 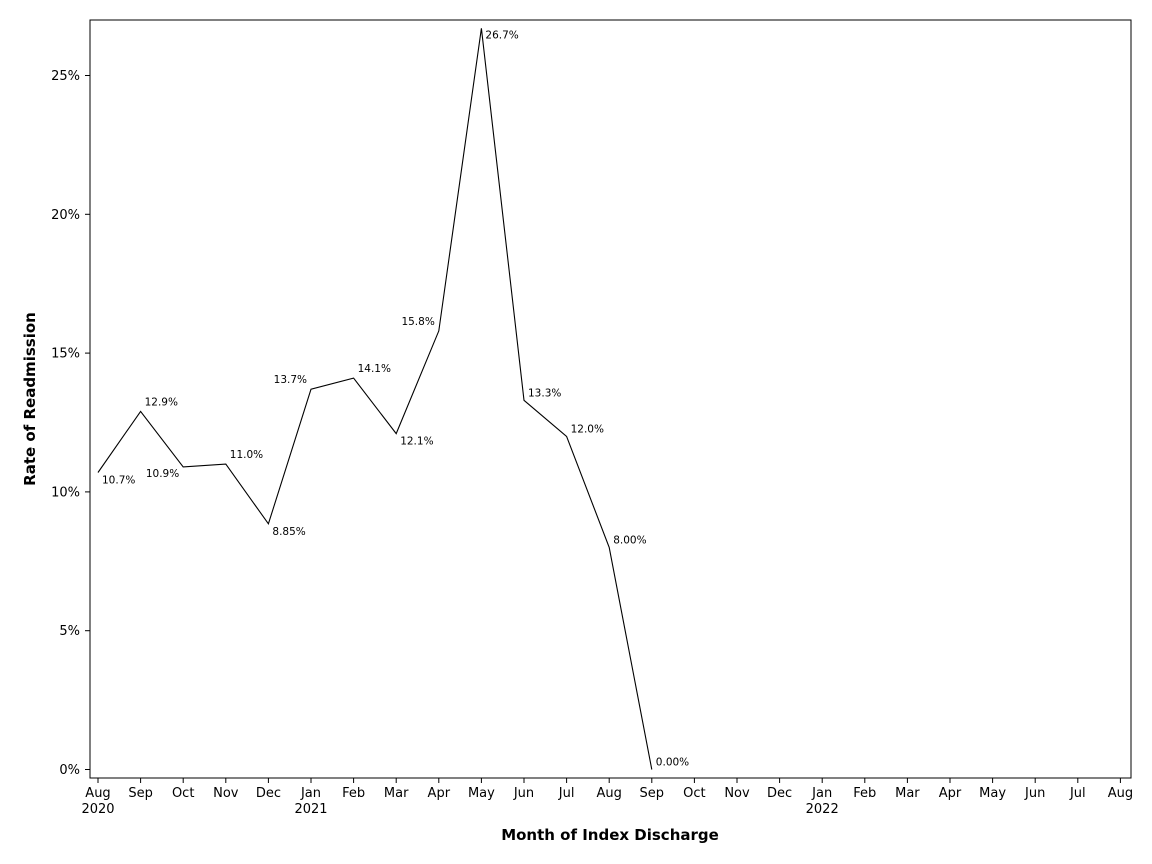 I want to click on y-tick-label: 5%, so click(x=69, y=631).